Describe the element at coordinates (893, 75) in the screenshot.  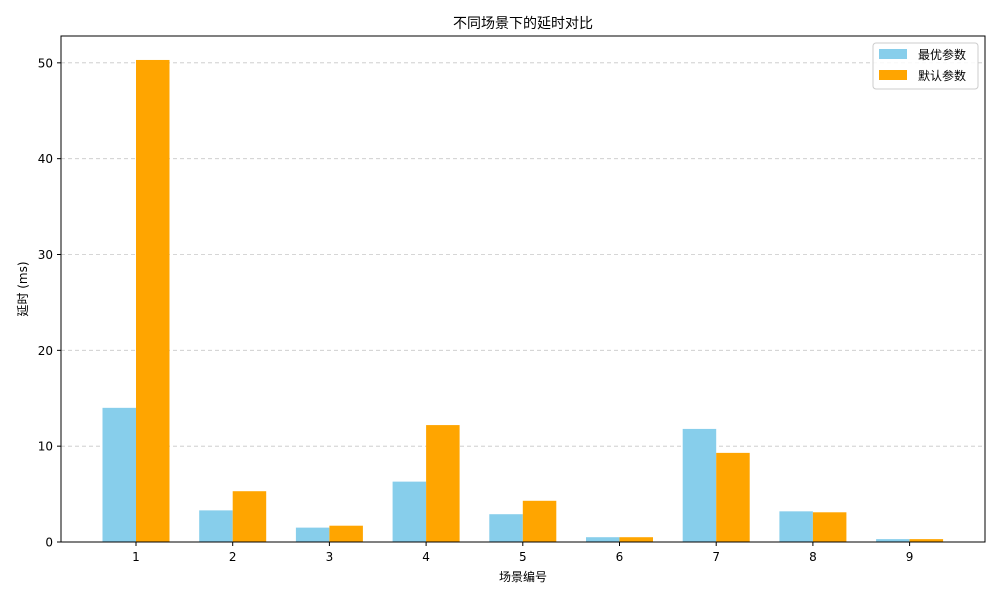
I see `legend-swatch-default` at that location.